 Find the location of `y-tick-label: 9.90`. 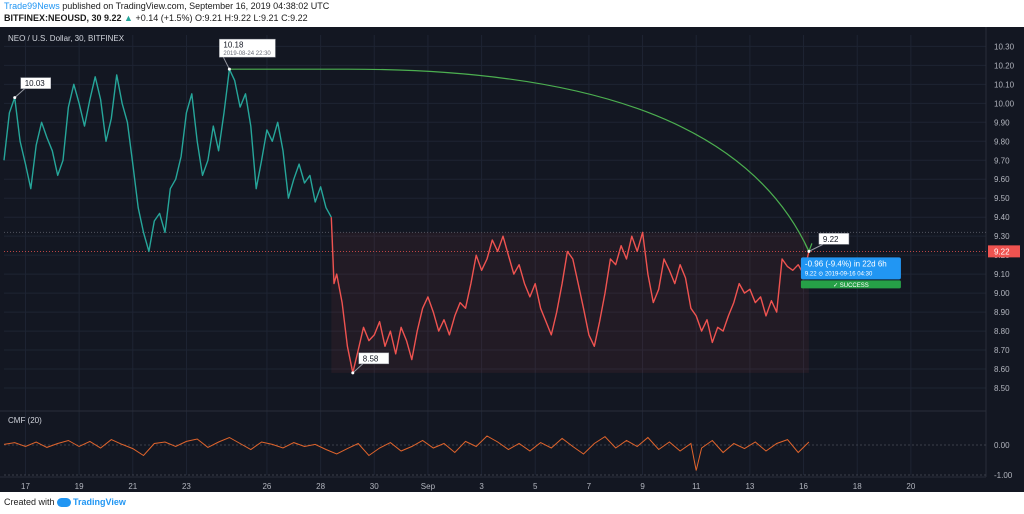

y-tick-label: 9.90 is located at coordinates (1002, 122).